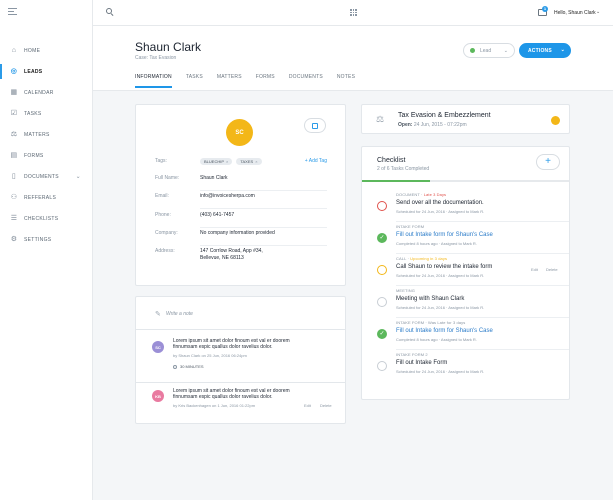  What do you see at coordinates (41, 218) in the screenshot?
I see `sidebar-item-label: CHECKLISTS` at bounding box center [41, 218].